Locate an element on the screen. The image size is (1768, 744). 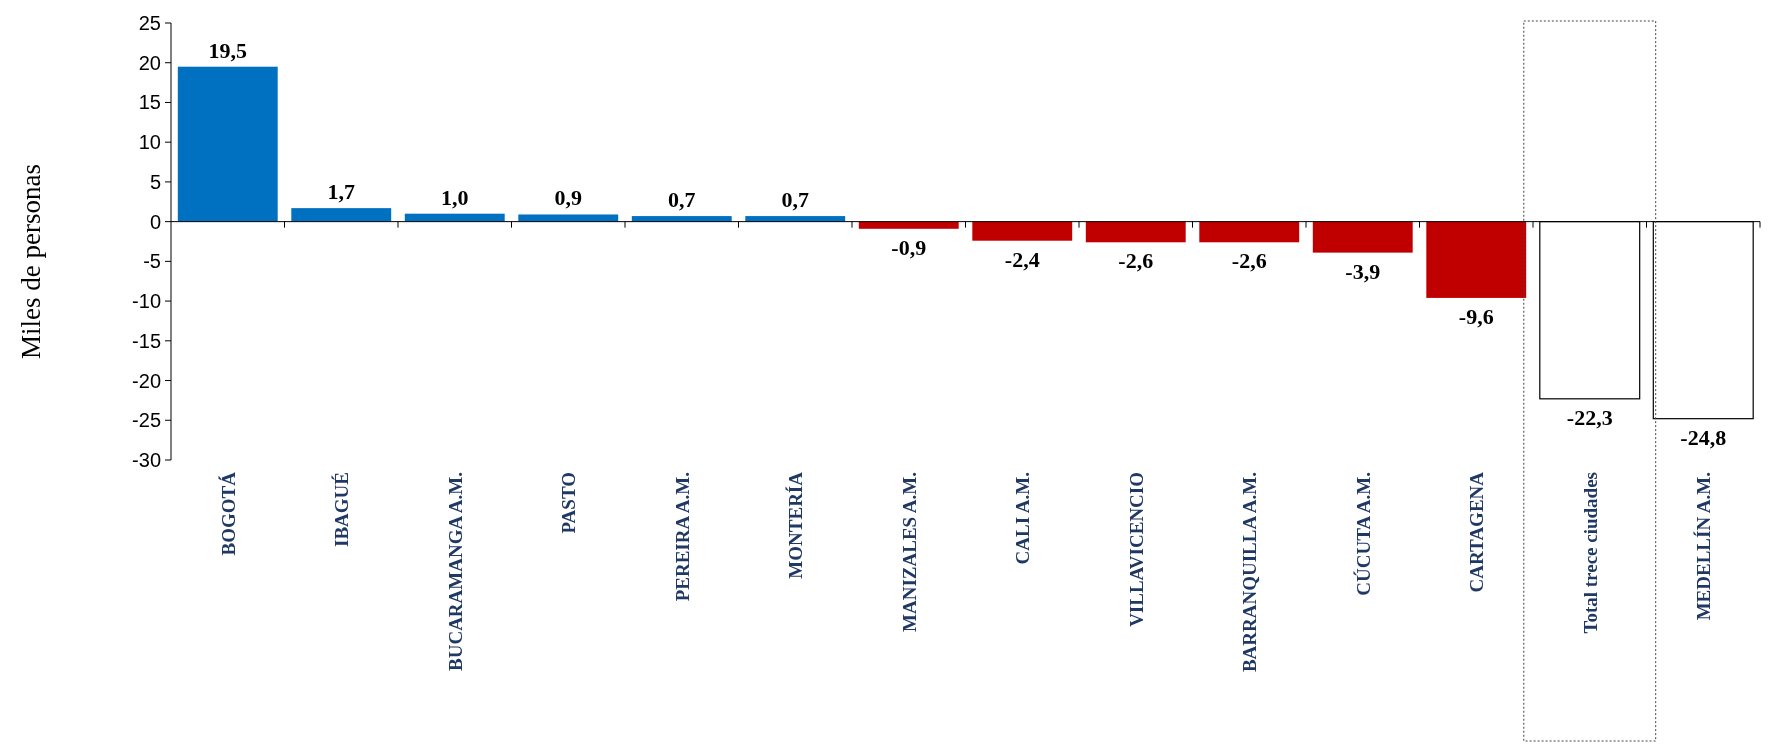
x-tick-label: PEREIRA A.M. is located at coordinates (682, 537).